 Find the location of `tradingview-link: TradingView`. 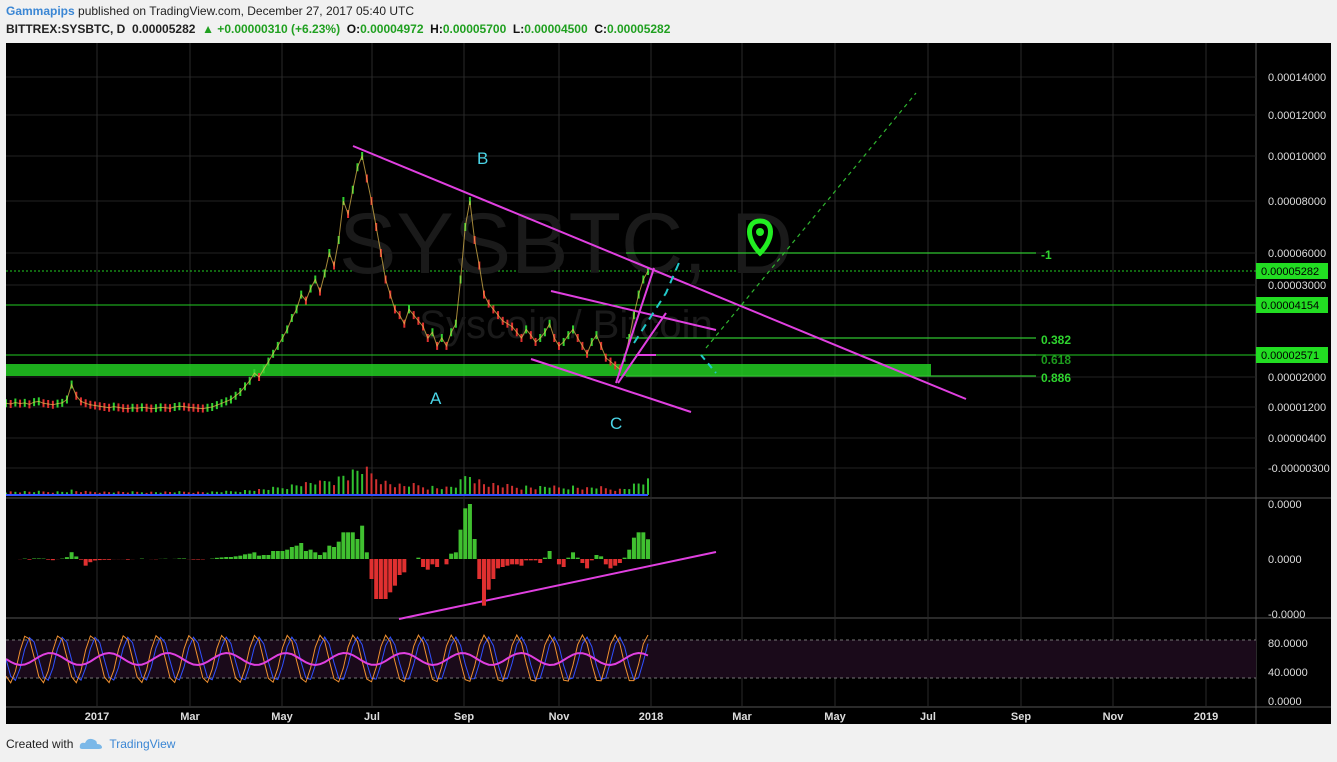

tradingview-link: TradingView is located at coordinates (142, 744).